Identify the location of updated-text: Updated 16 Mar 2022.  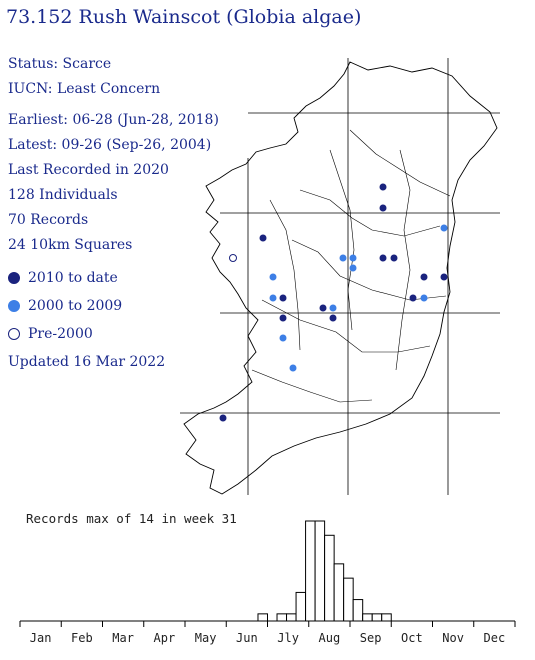
(87, 362).